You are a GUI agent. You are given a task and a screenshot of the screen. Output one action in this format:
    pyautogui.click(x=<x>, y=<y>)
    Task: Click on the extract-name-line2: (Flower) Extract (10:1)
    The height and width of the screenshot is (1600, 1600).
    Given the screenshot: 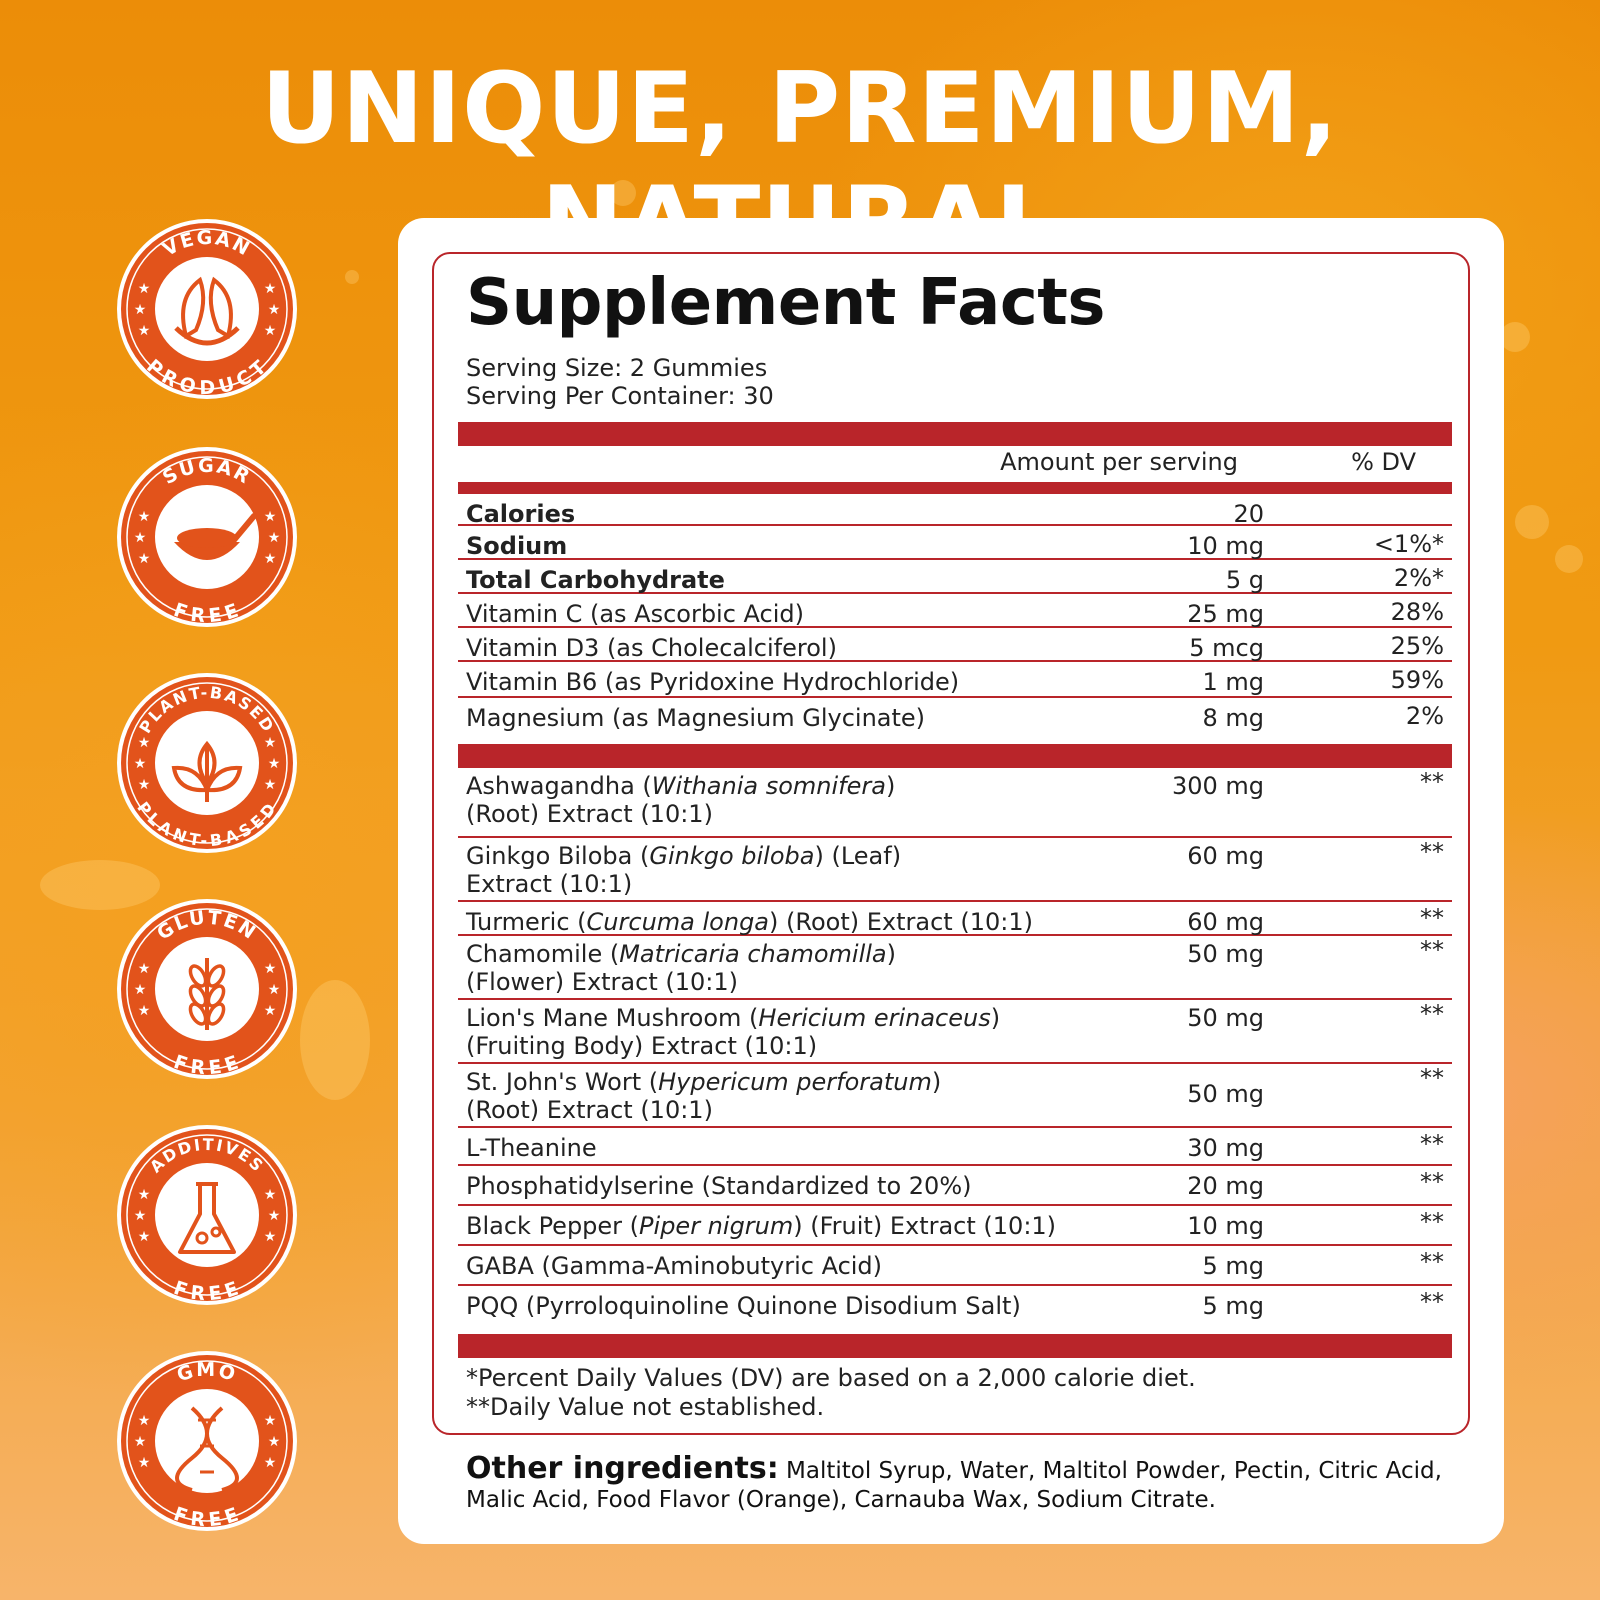 What is the action you would take?
    pyautogui.click(x=602, y=982)
    